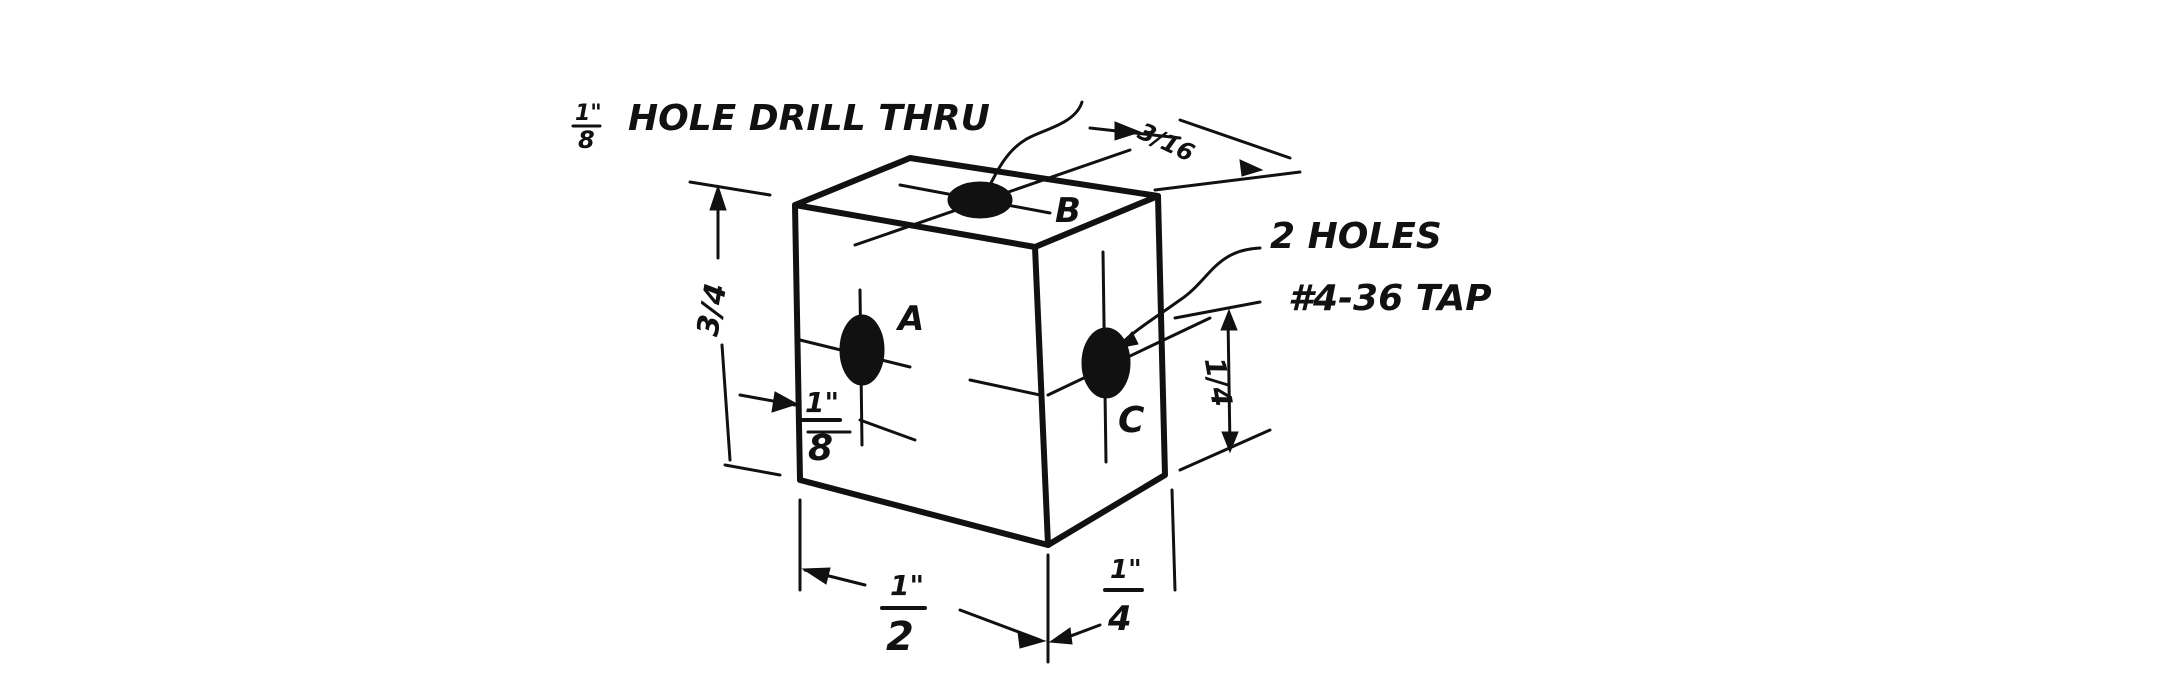 This screenshot has width=2167, height=700. Describe the element at coordinates (1230, 442) in the screenshot. I see `hole-c-arrow-bottom` at that location.